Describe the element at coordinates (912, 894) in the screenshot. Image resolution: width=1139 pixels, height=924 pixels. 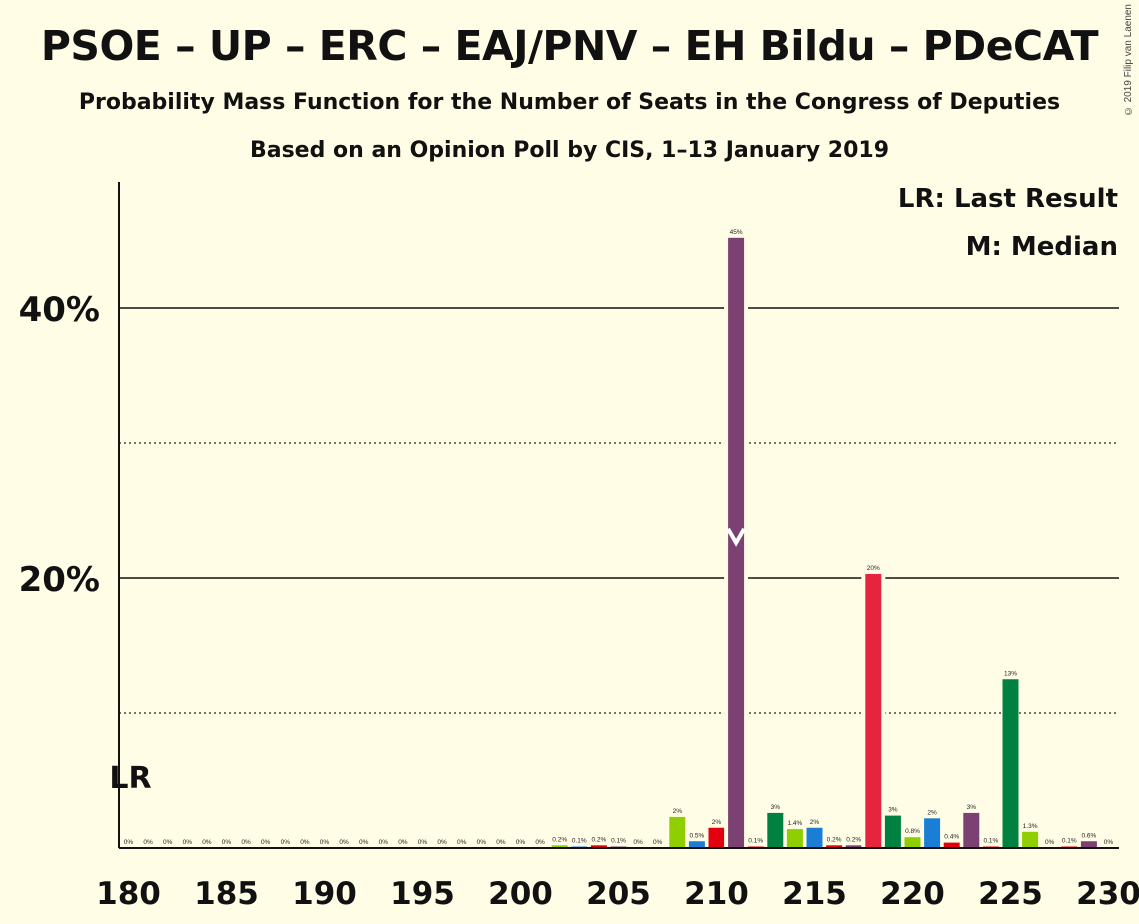
I see `x-tick-label: 220` at that location.